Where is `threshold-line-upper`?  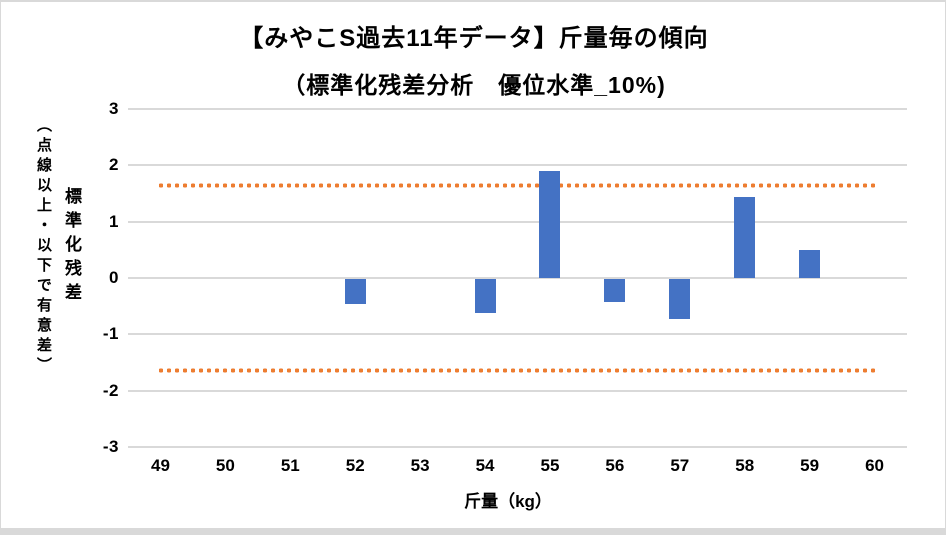
threshold-line-upper is located at coordinates (517, 185).